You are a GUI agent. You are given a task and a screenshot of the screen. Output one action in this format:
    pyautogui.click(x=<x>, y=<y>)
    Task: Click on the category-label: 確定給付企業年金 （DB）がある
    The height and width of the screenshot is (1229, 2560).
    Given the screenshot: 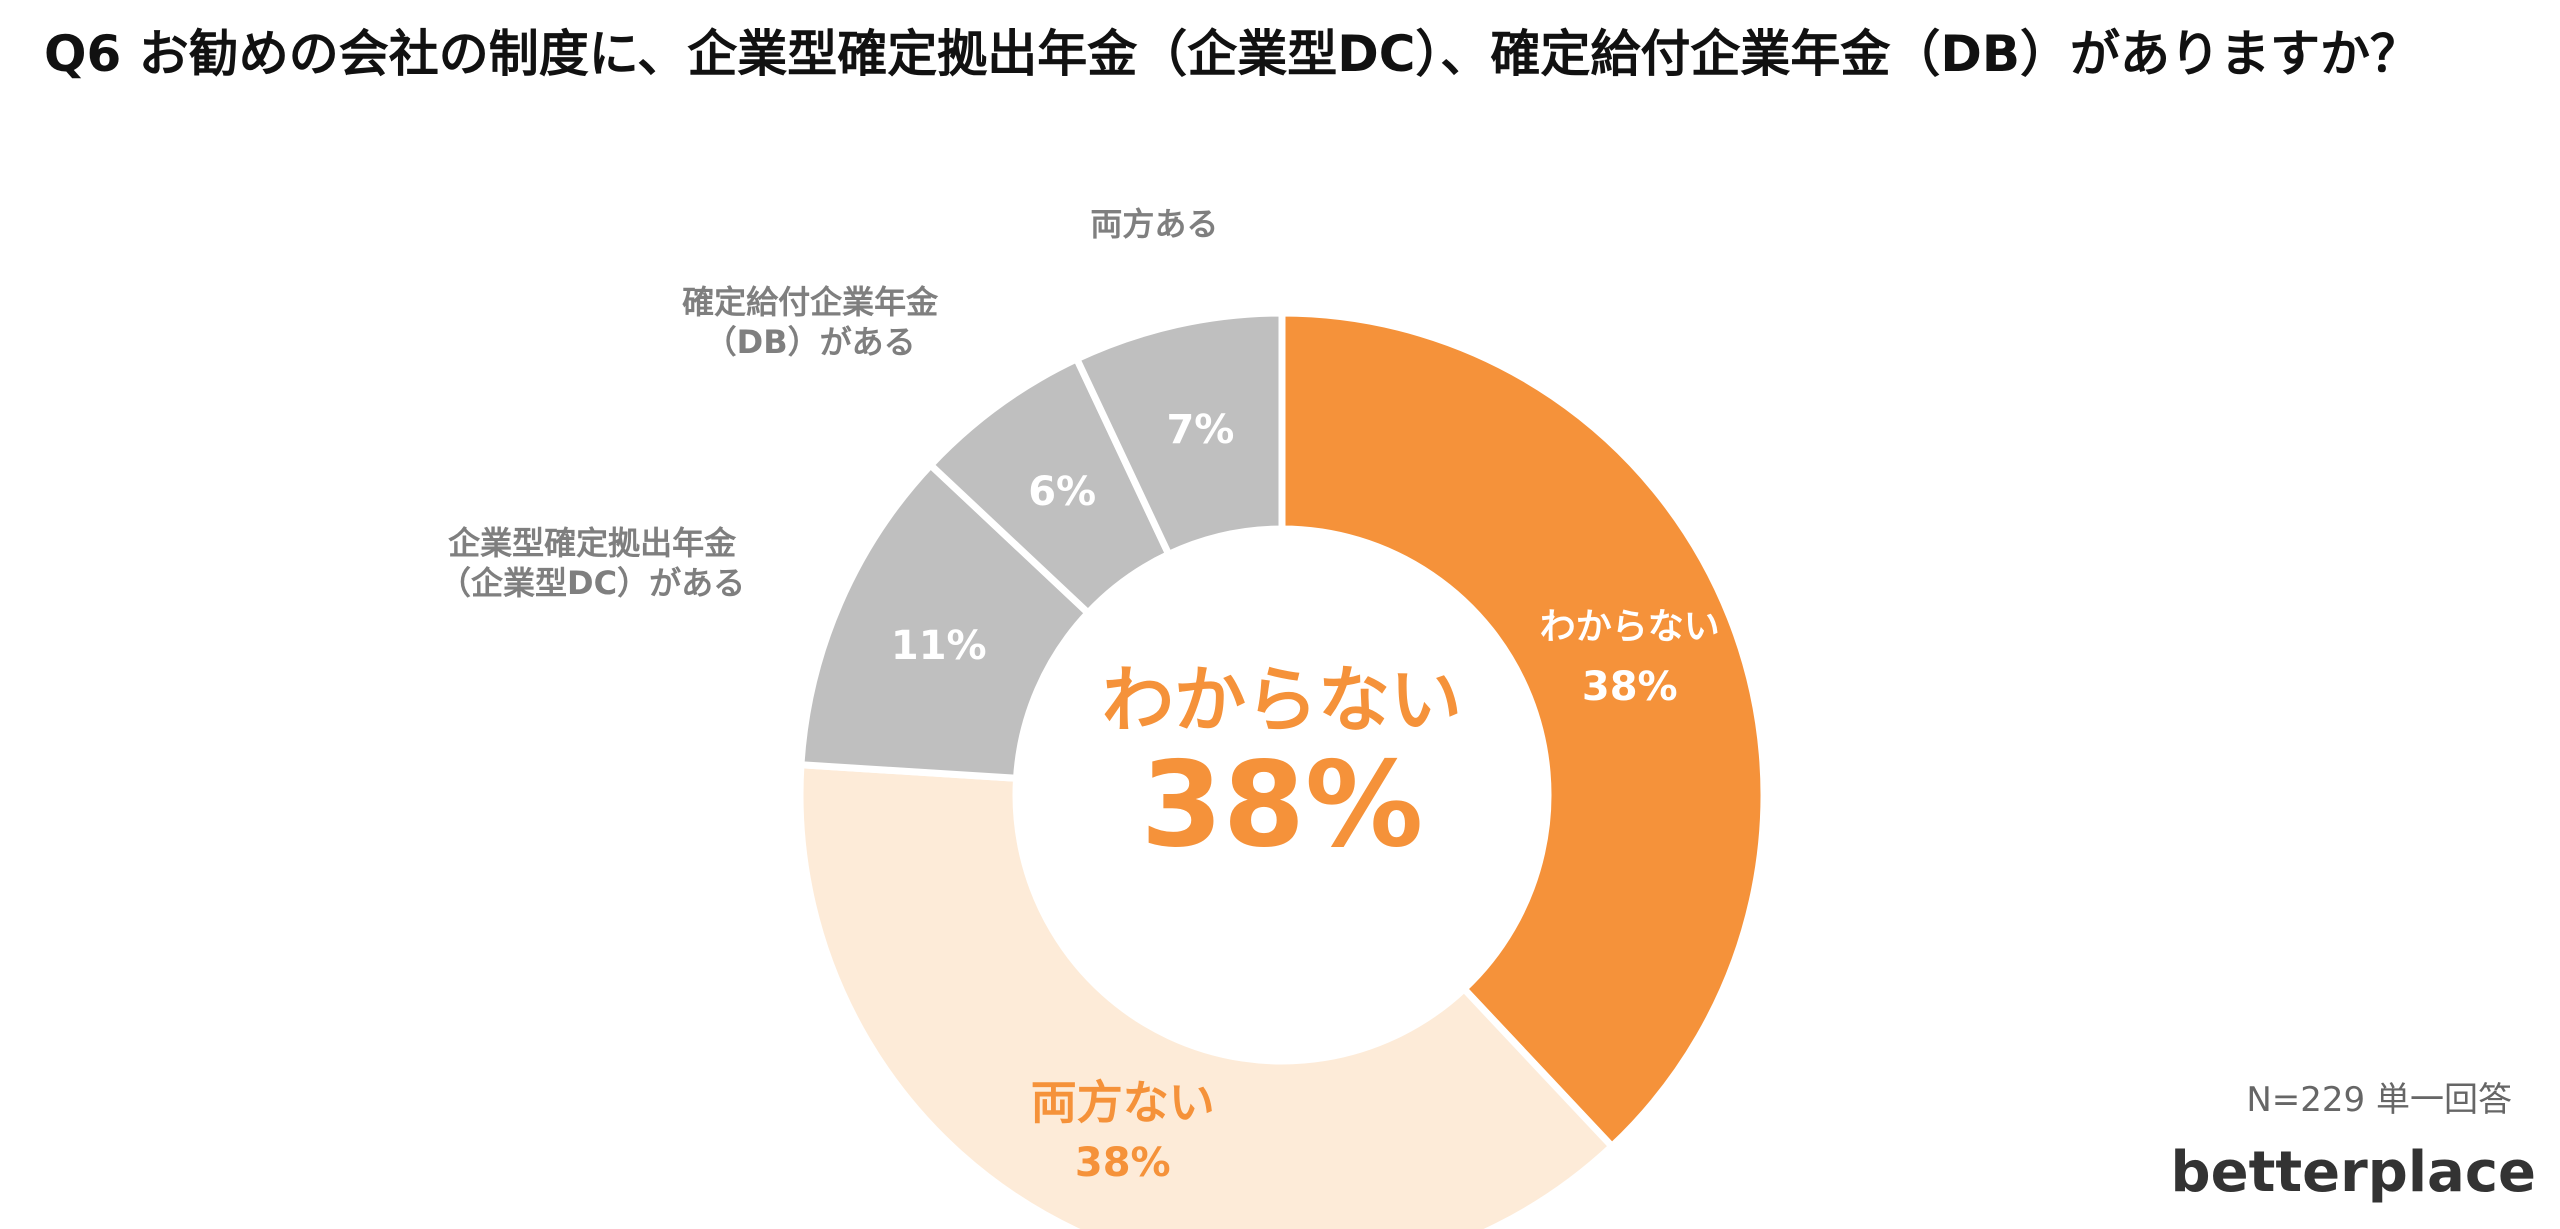 What is the action you would take?
    pyautogui.click(x=810, y=321)
    